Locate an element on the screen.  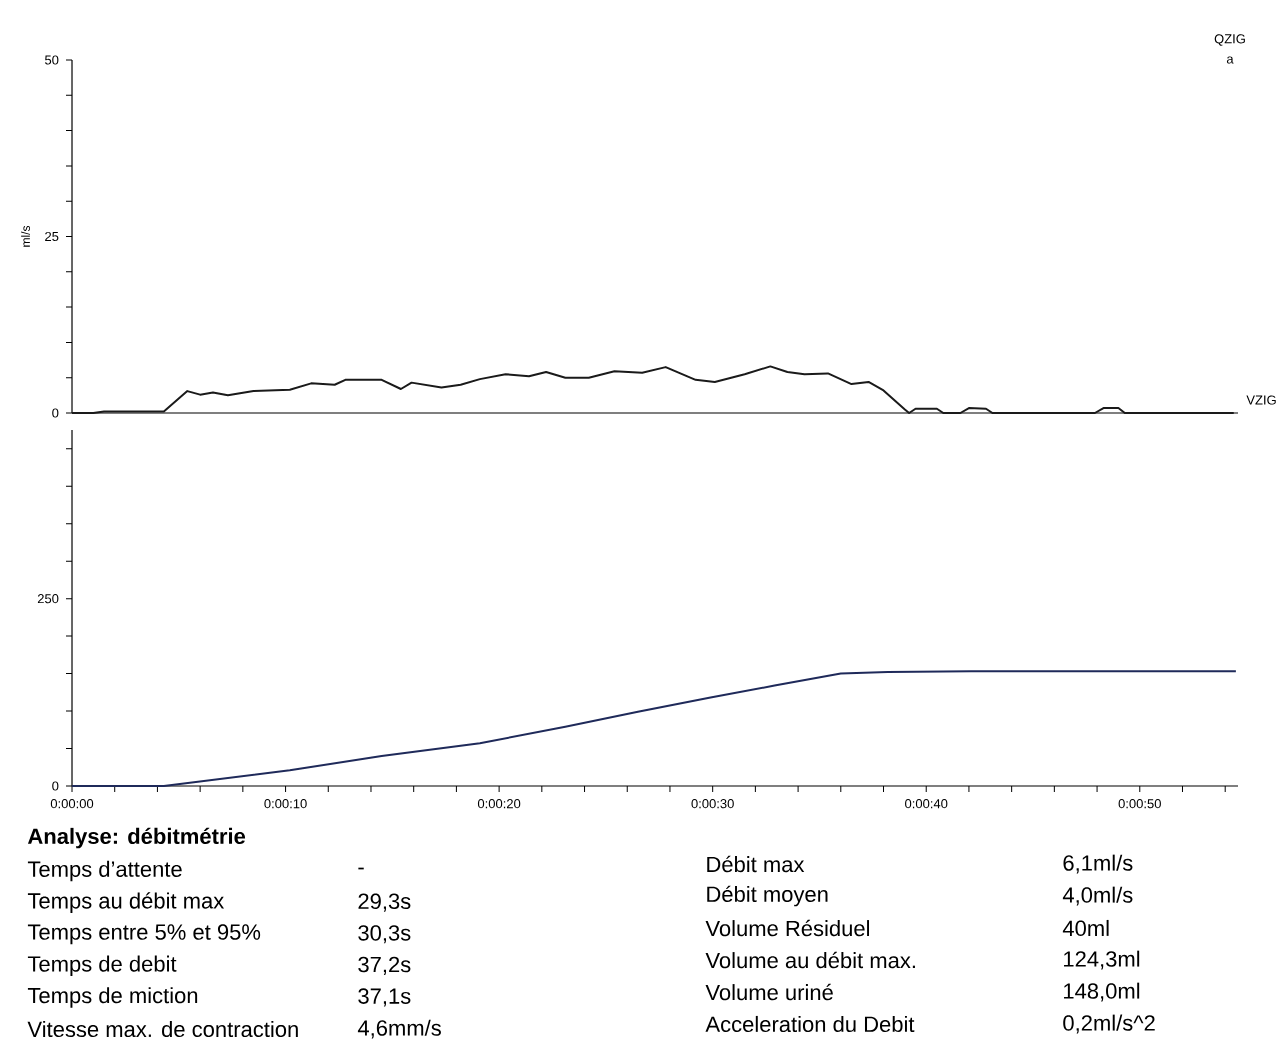
text: 148,0ml is located at coordinates (1102, 992).